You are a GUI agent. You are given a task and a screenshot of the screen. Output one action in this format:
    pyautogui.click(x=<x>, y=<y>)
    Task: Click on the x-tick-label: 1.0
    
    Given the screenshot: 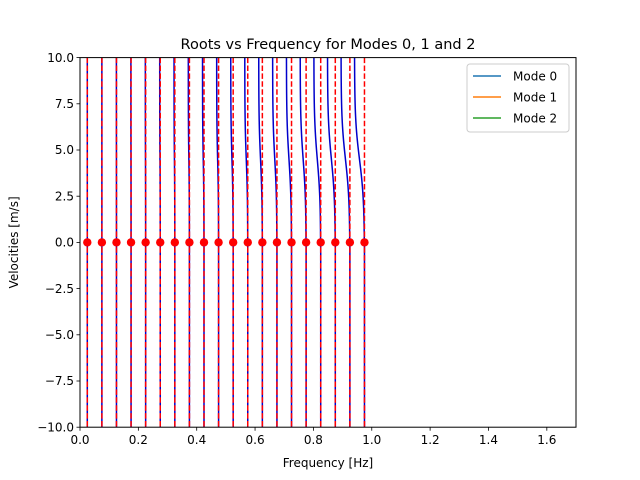 What is the action you would take?
    pyautogui.click(x=371, y=440)
    